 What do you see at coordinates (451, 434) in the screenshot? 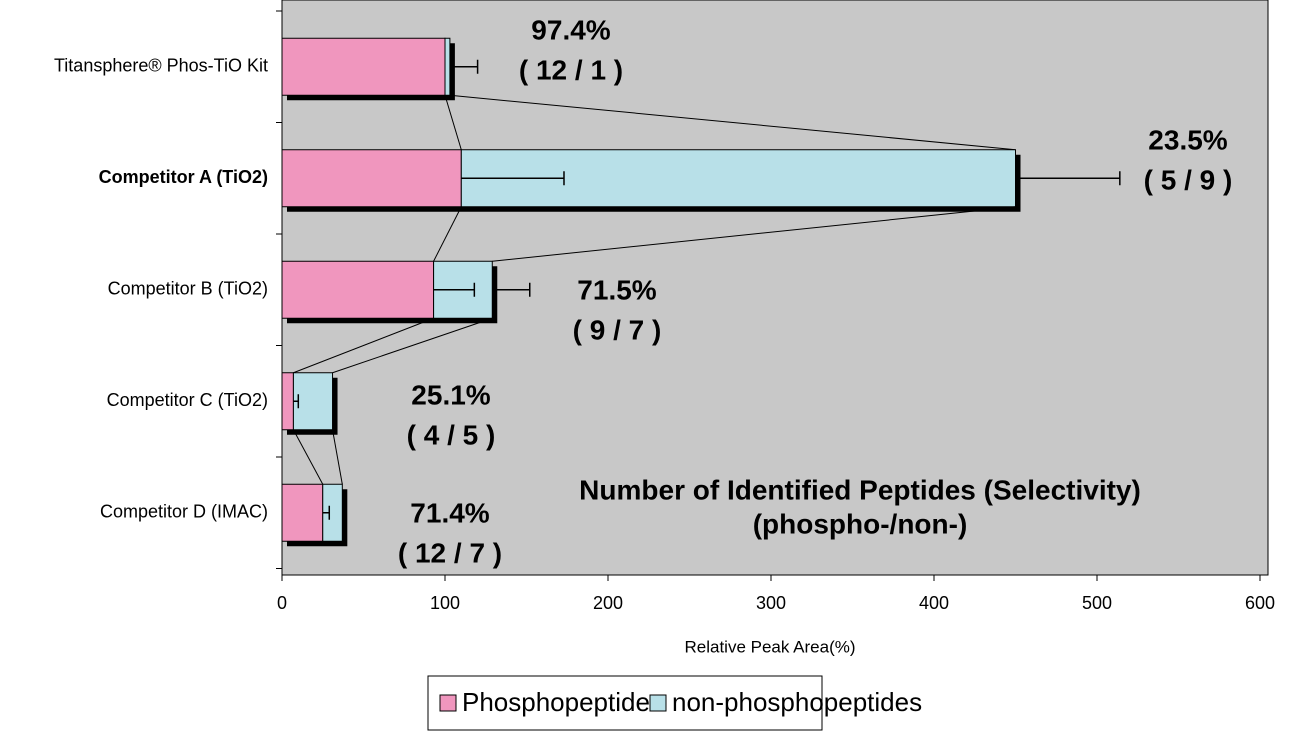
I see `annotation: ( 4 / 5 )` at bounding box center [451, 434].